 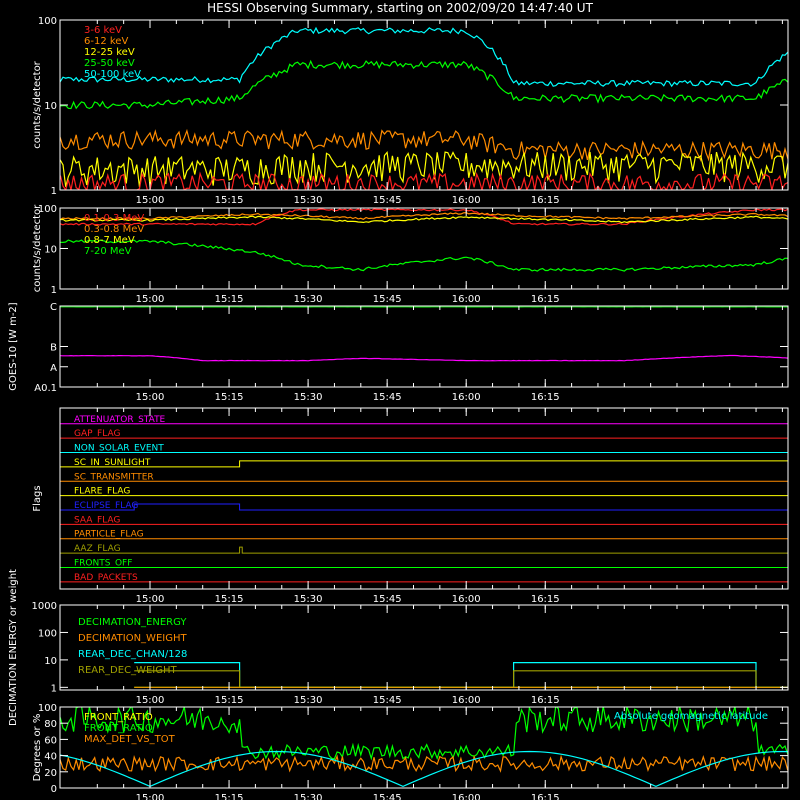 I want to click on y-tick-label: A, so click(x=53, y=368).